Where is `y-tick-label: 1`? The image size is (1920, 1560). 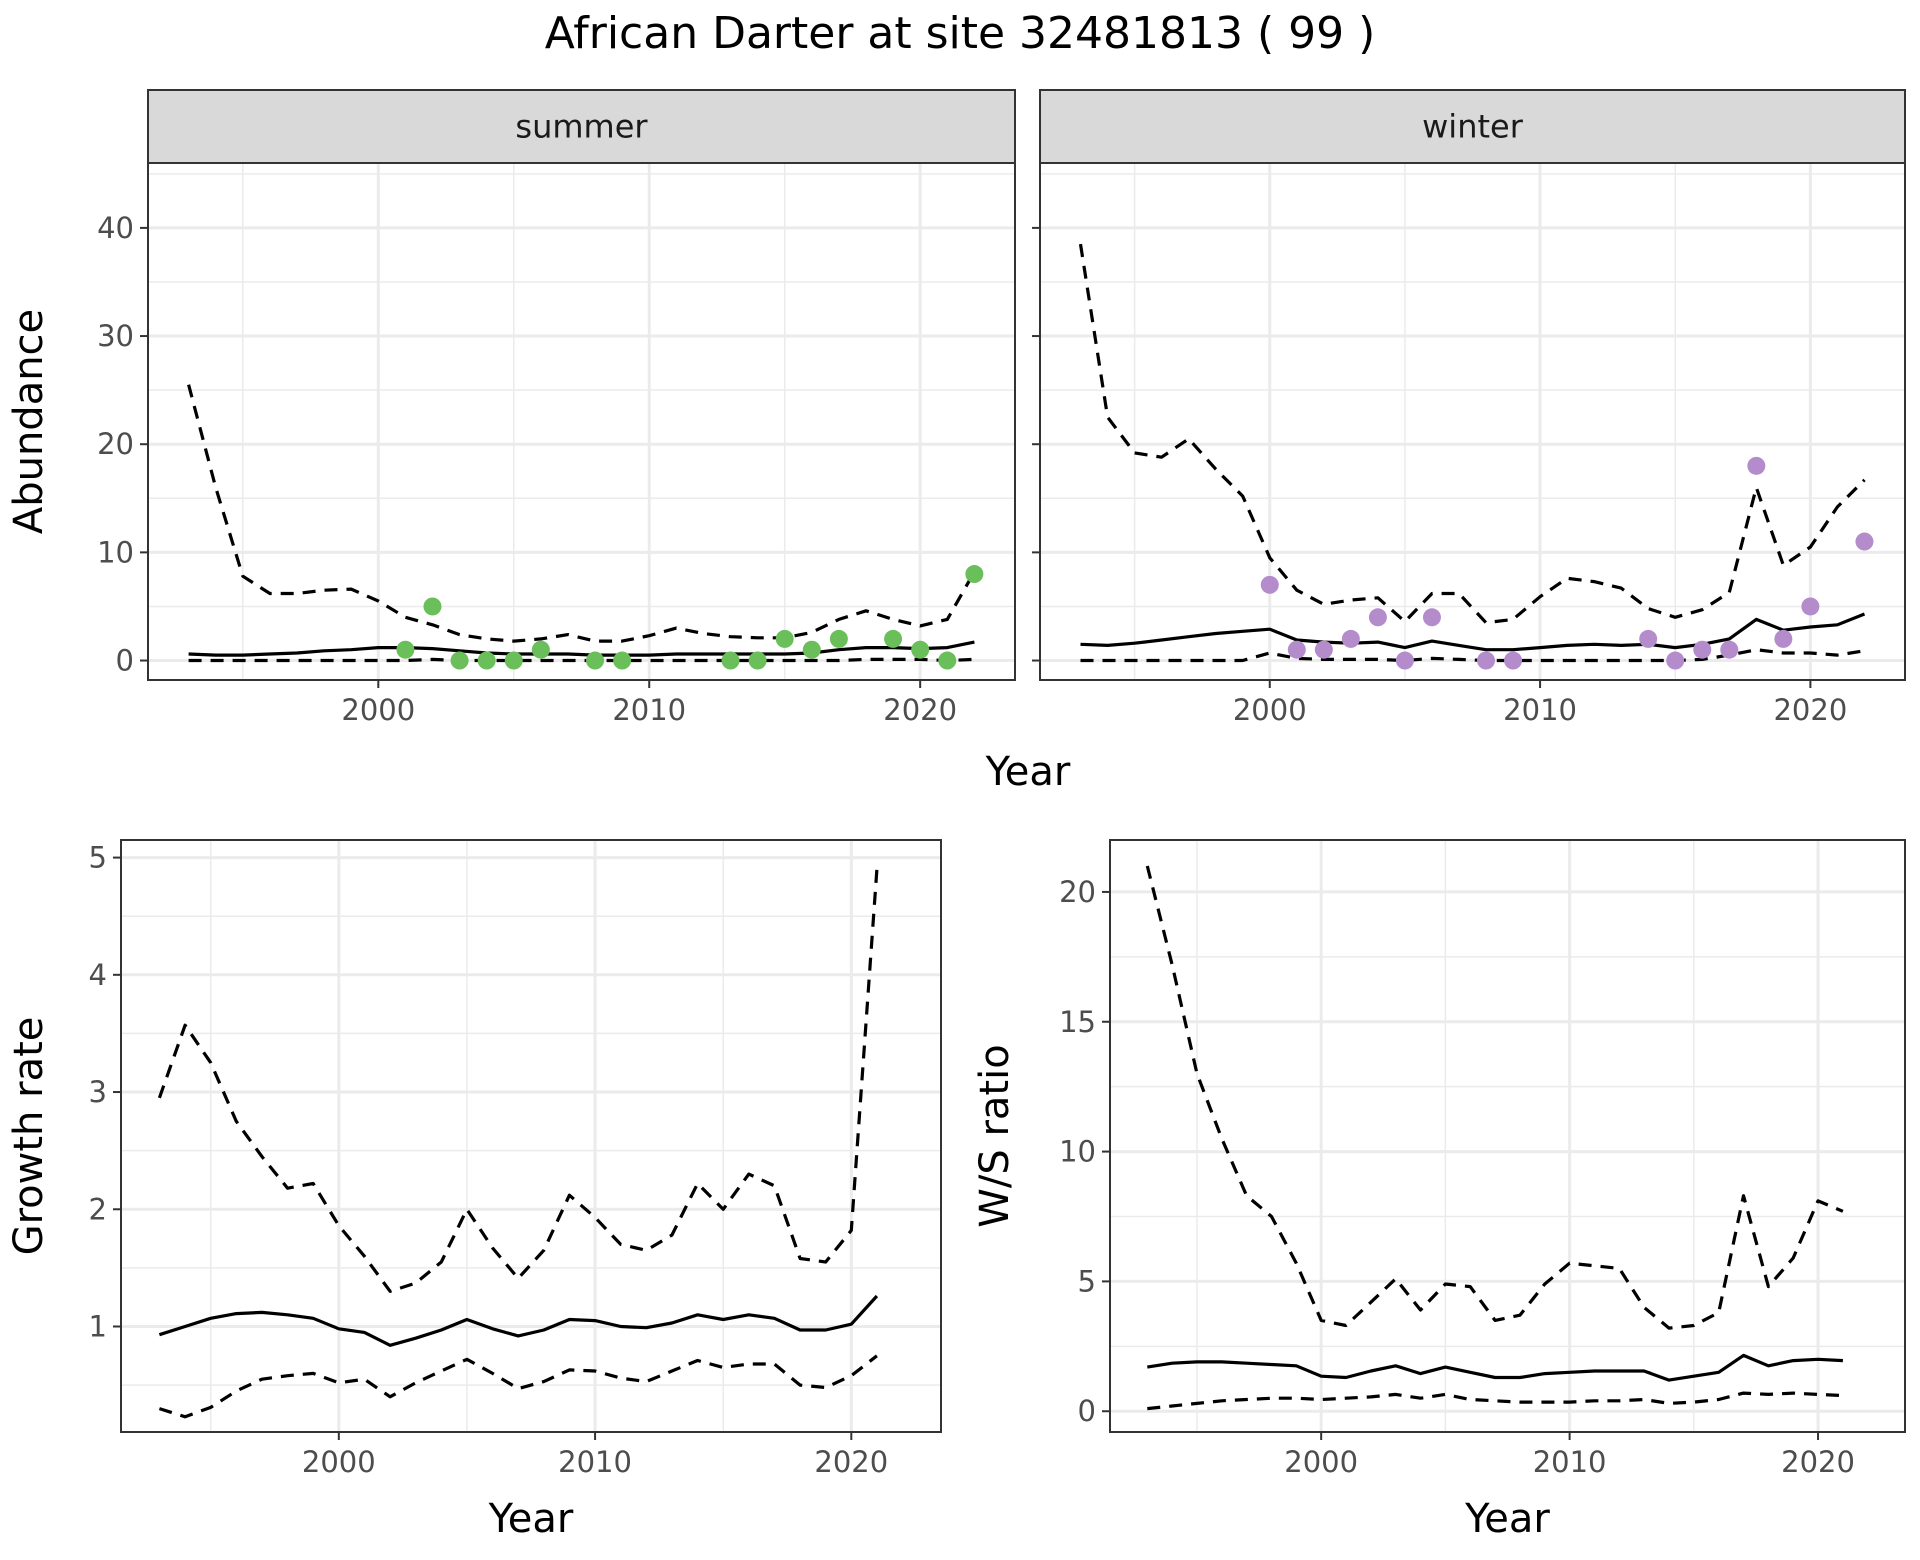 y-tick-label: 1 is located at coordinates (98, 1326).